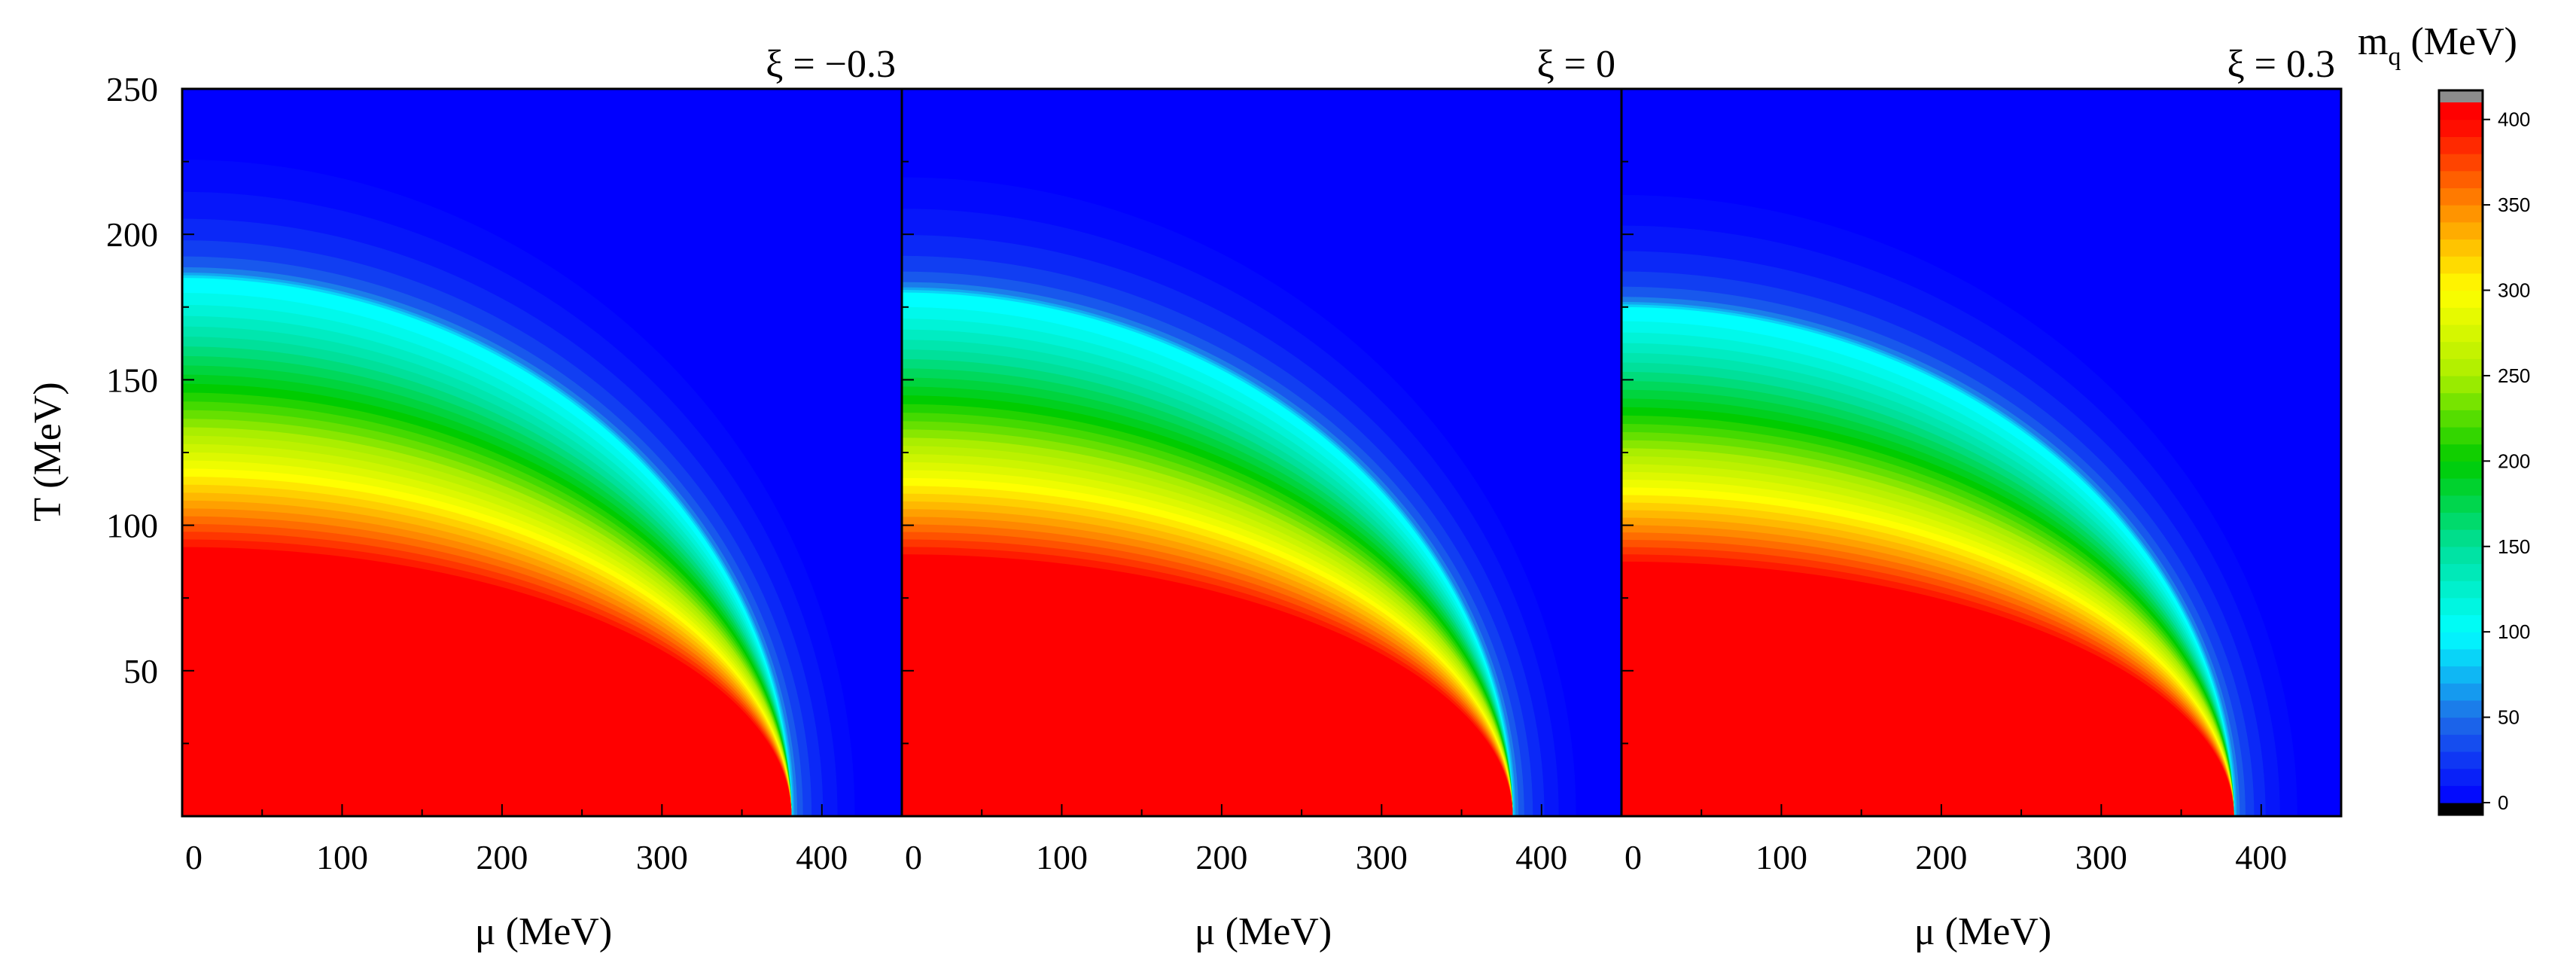 This screenshot has height=960, width=2576. What do you see at coordinates (2459, 41) in the screenshot?
I see `colorbar-title-unit: (MeV)` at bounding box center [2459, 41].